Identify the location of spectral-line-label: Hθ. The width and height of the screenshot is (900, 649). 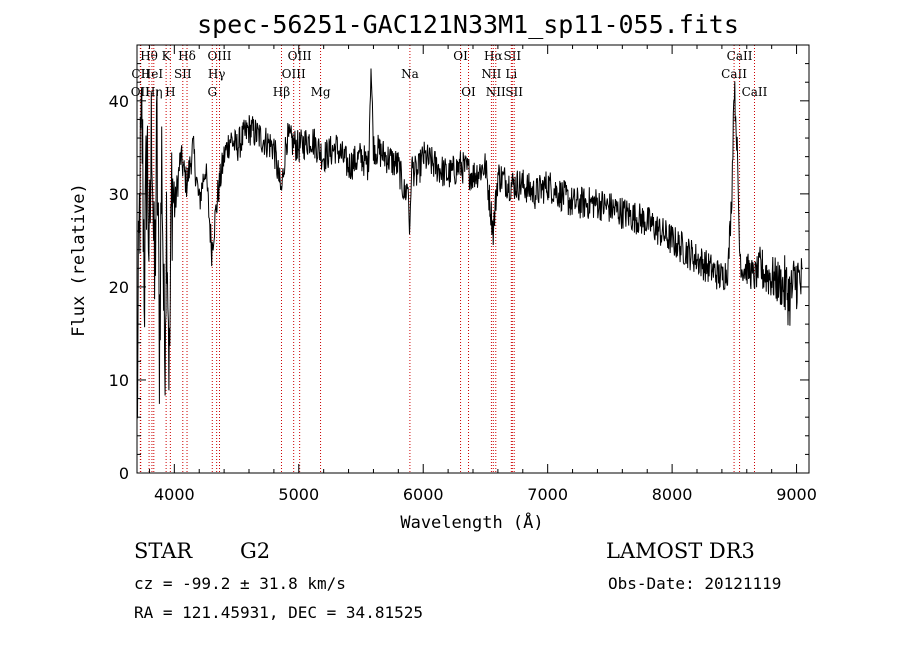
(149, 56).